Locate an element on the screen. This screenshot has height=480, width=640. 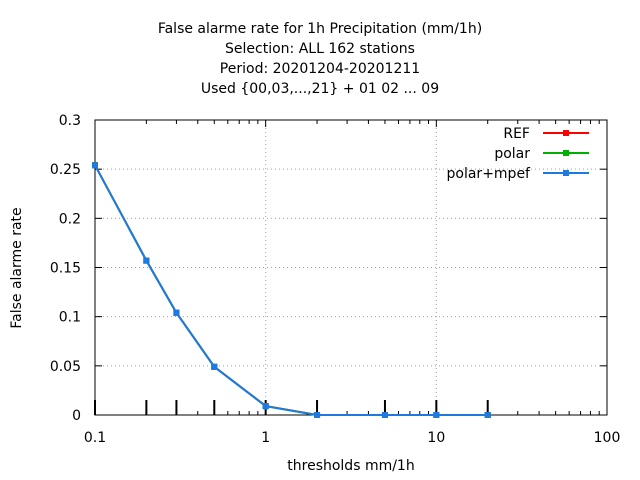
legend: REF polar polar+mpef is located at coordinates (518, 154).